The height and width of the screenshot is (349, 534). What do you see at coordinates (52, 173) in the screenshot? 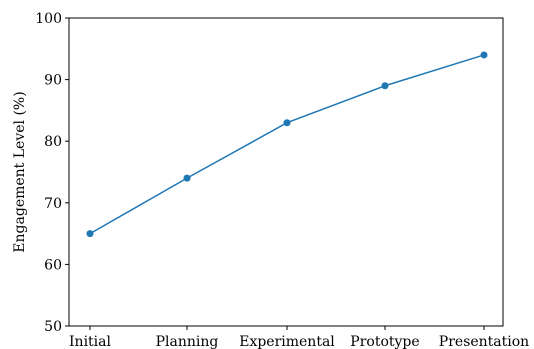
I see `y-axis-ticks: 50 60 70 80 90 100` at bounding box center [52, 173].